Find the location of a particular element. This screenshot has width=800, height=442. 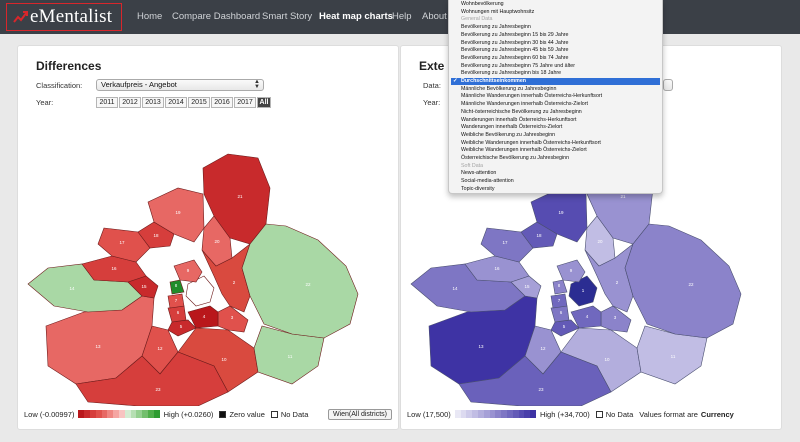

district-label-20: 20 is located at coordinates (600, 241).